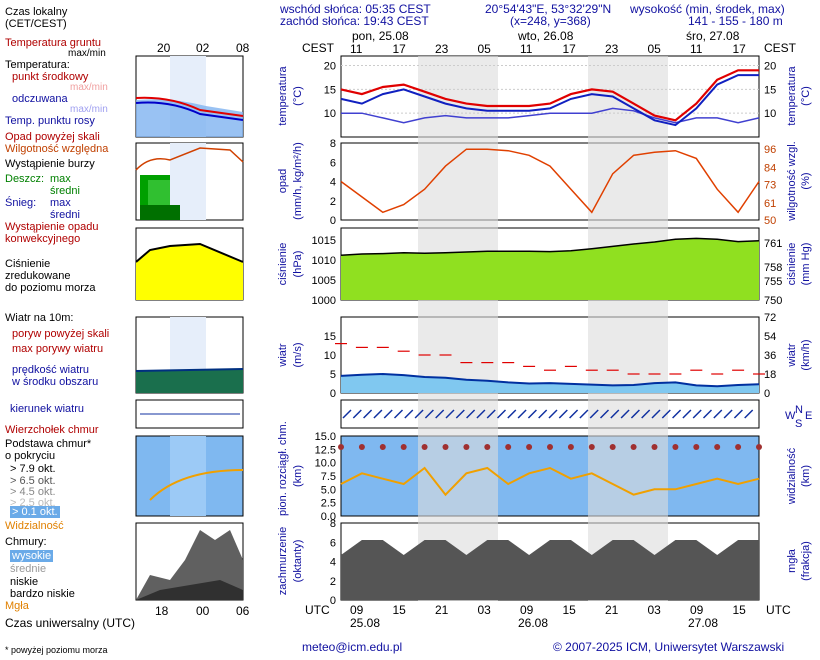 This screenshot has width=820, height=660. What do you see at coordinates (52, 227) in the screenshot?
I see `legend-conv: Wystąpienie opadu` at bounding box center [52, 227].